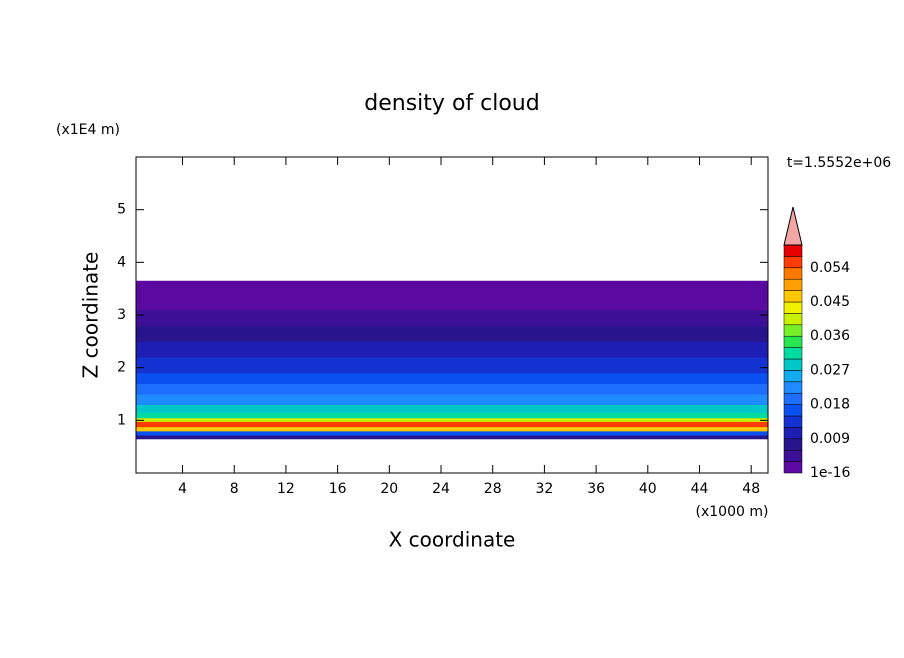 Image resolution: width=904 pixels, height=658 pixels. What do you see at coordinates (830, 302) in the screenshot?
I see `colorbar-label: 0.045` at bounding box center [830, 302].